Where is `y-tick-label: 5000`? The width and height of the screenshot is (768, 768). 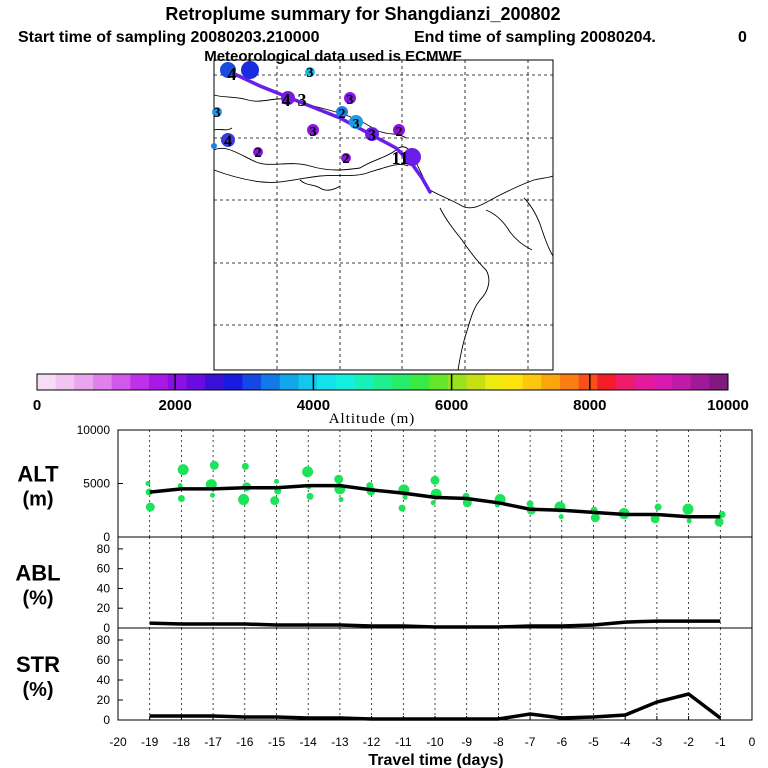
y-tick-label: 5000 is located at coordinates (96, 484).